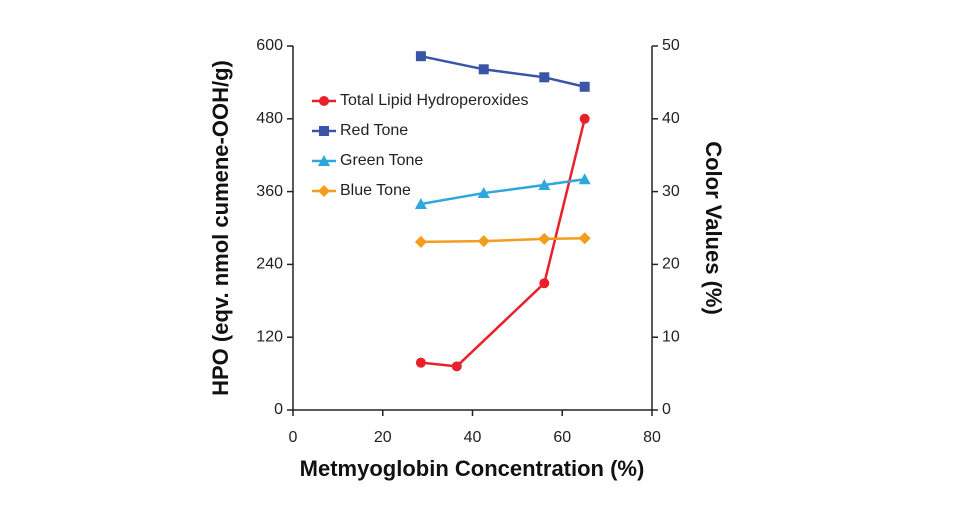 Image resolution: width=960 pixels, height=513 pixels. Describe the element at coordinates (278, 409) in the screenshot. I see `y-tick-label: 0` at that location.